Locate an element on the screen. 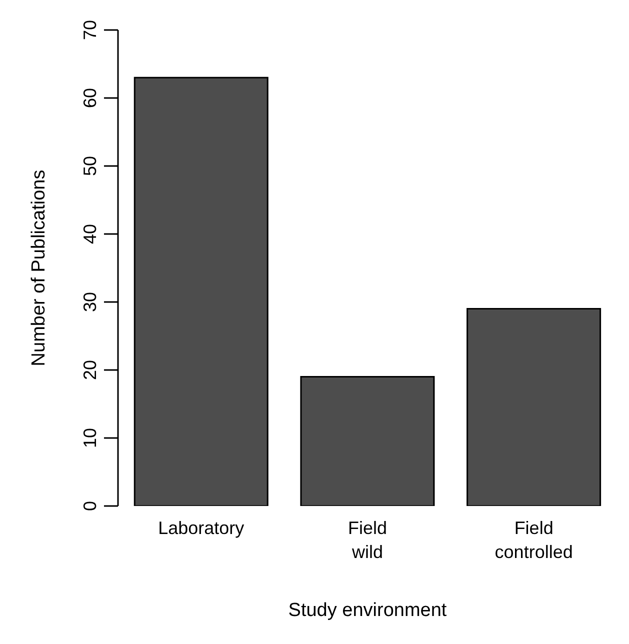  y-tick-label: 40 is located at coordinates (90, 234).